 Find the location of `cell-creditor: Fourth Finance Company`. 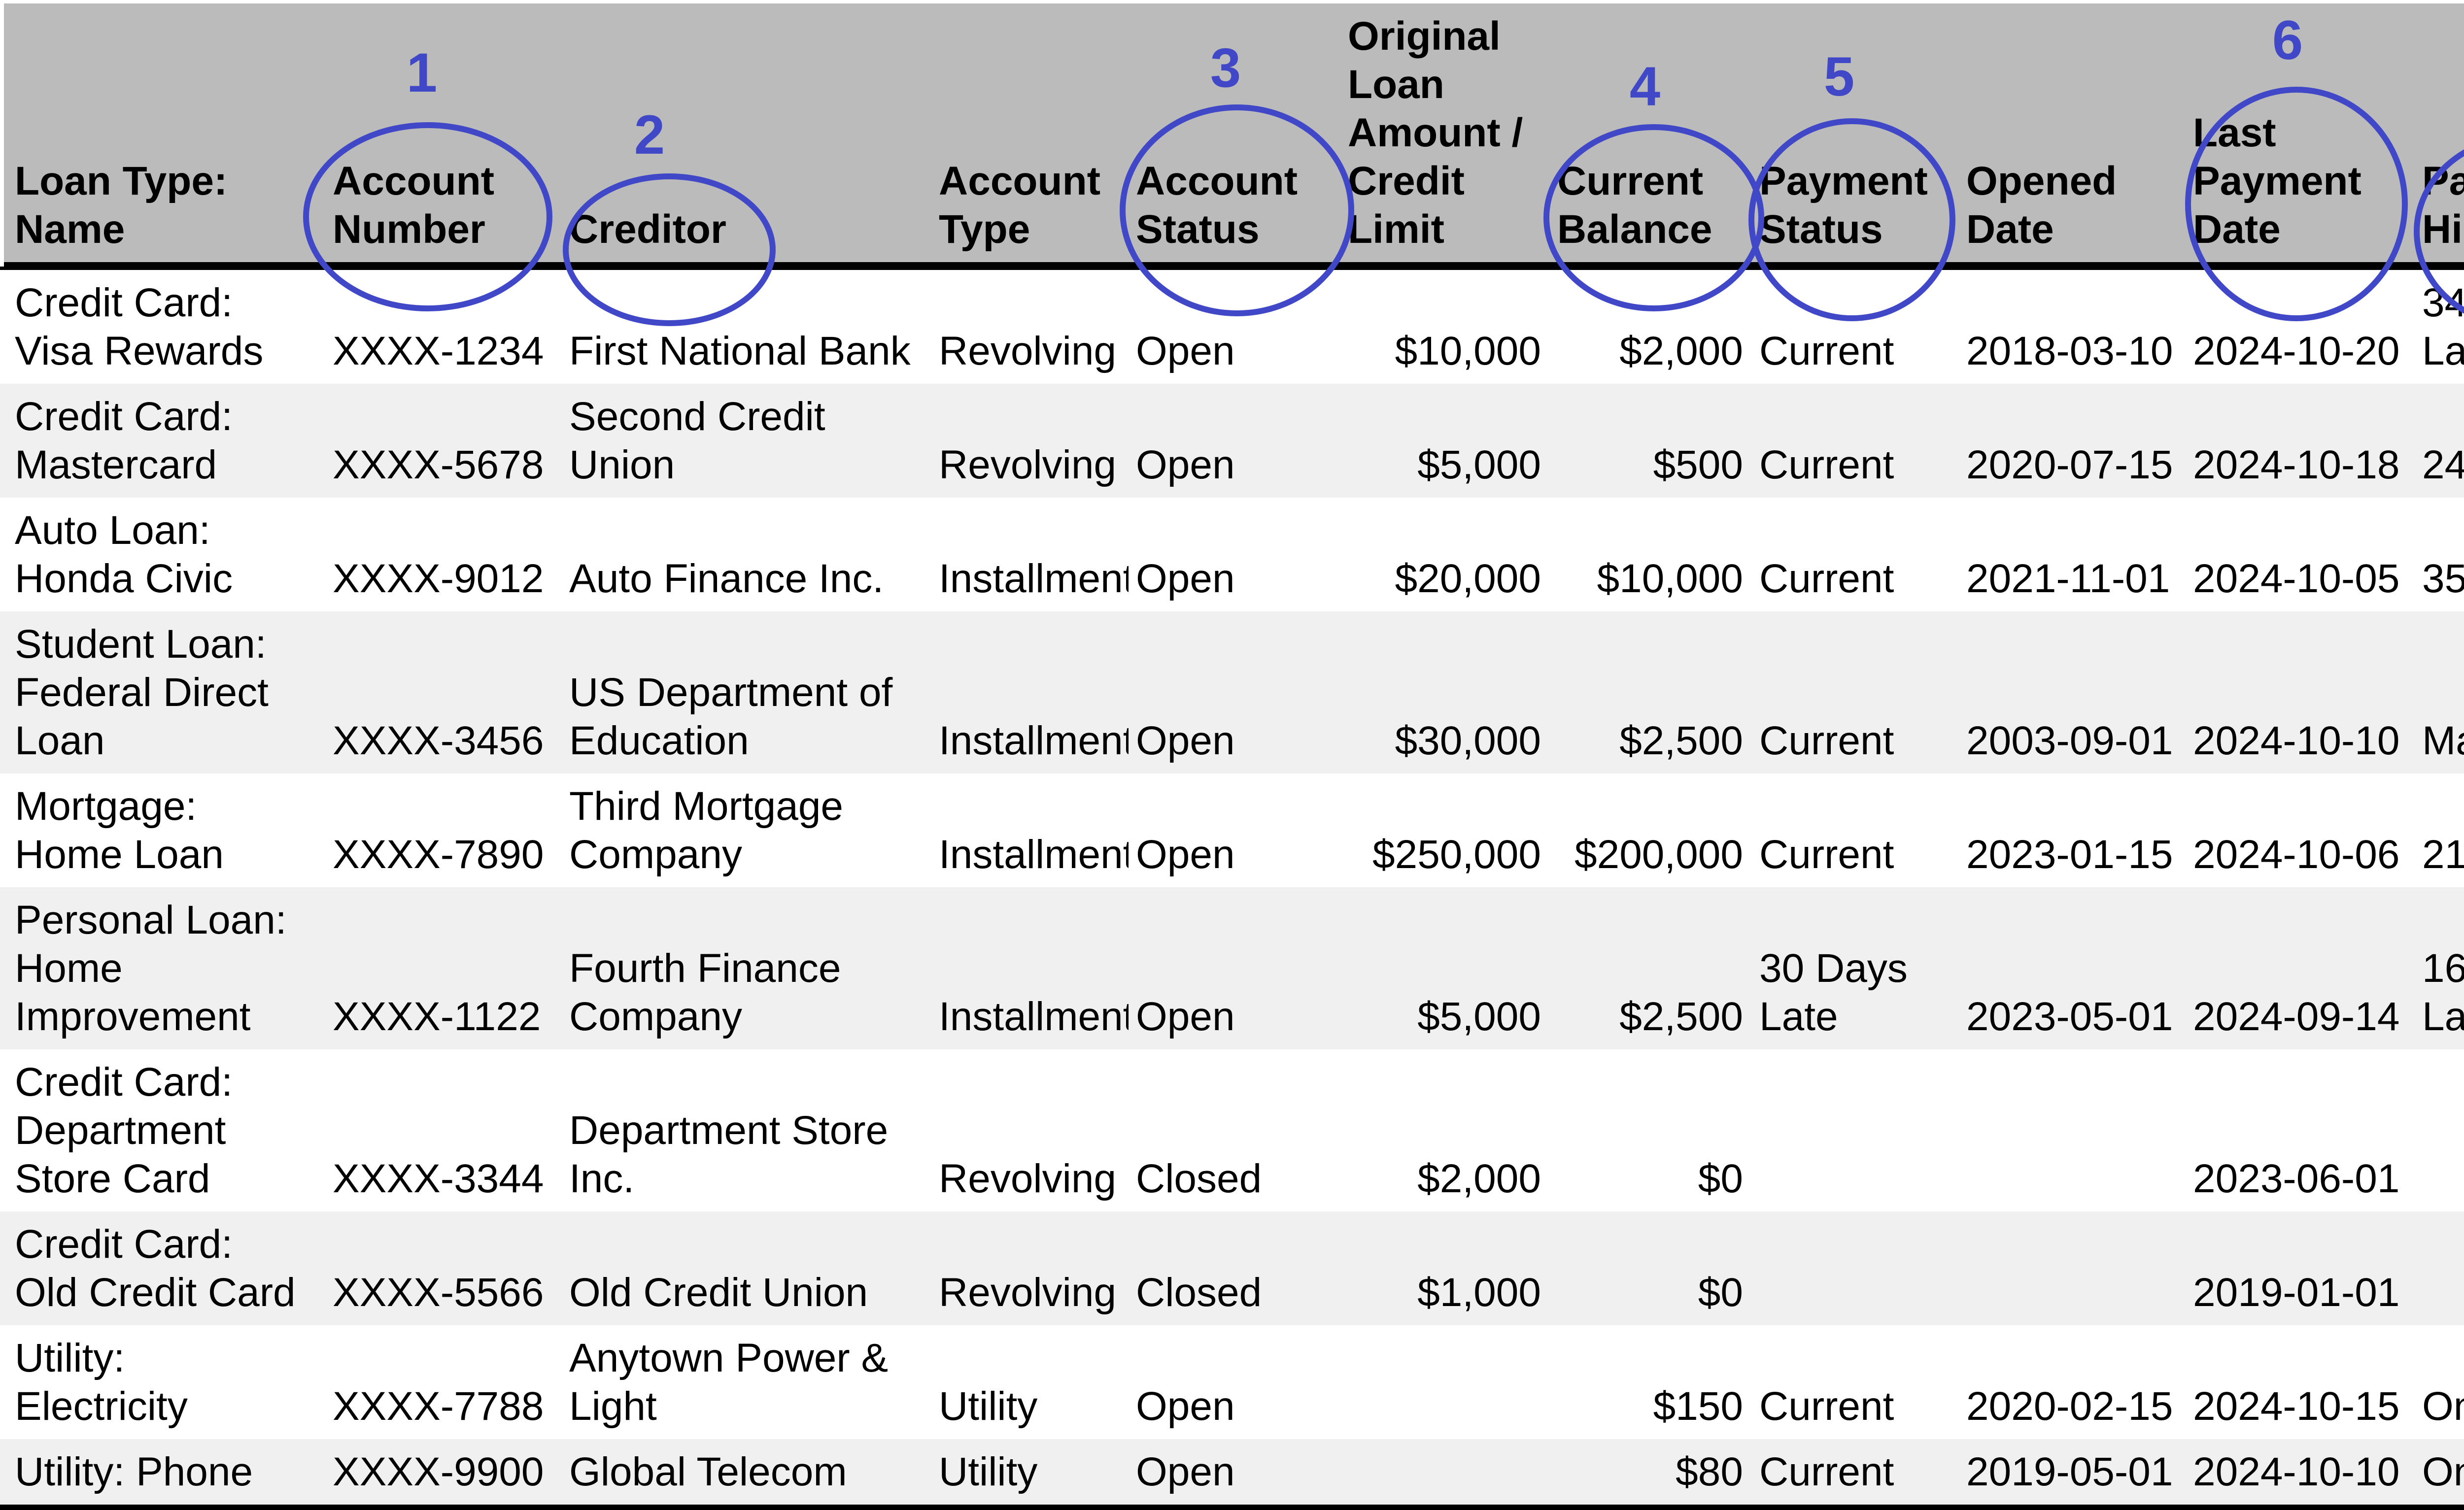

cell-creditor: Fourth Finance Company is located at coordinates (746, 968).